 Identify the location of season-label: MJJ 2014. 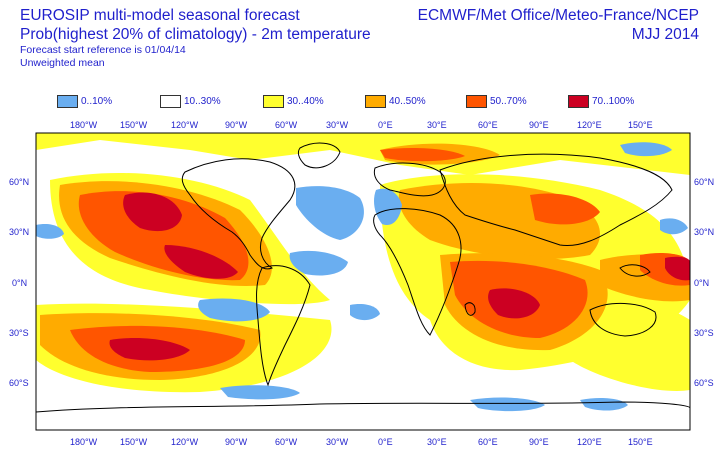
(665, 34).